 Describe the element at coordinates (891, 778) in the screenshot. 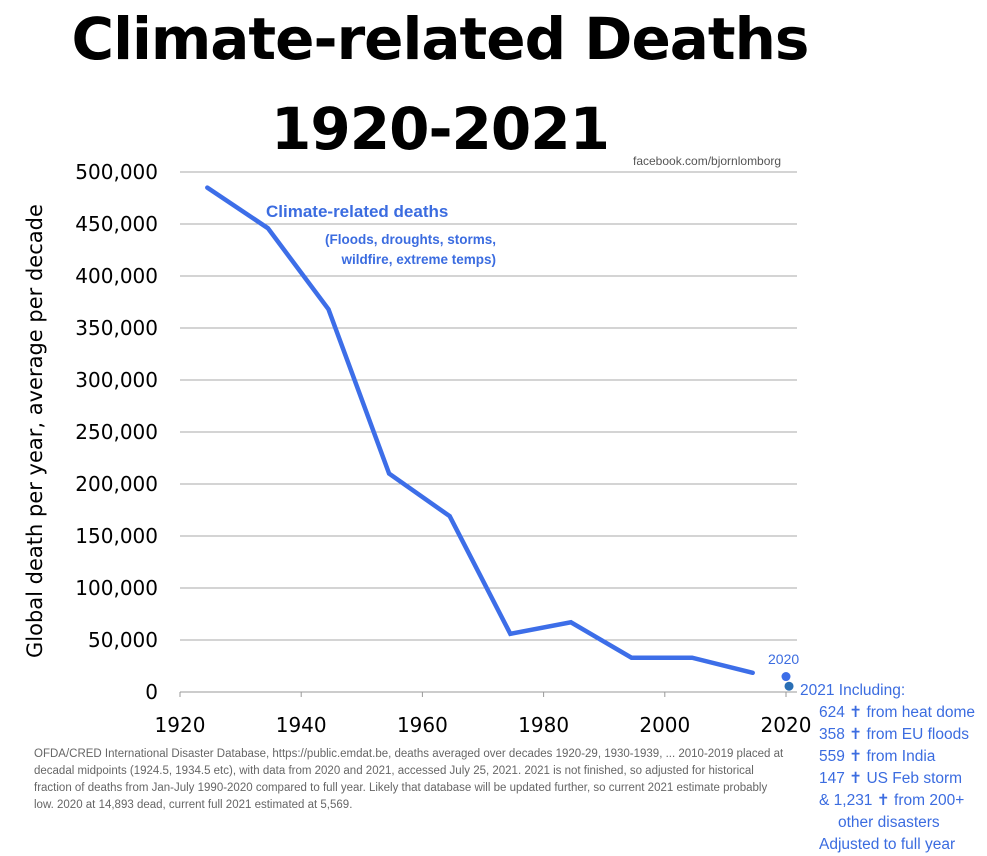

I see `note-2021-line: 147 ✝ US Feb storm` at that location.